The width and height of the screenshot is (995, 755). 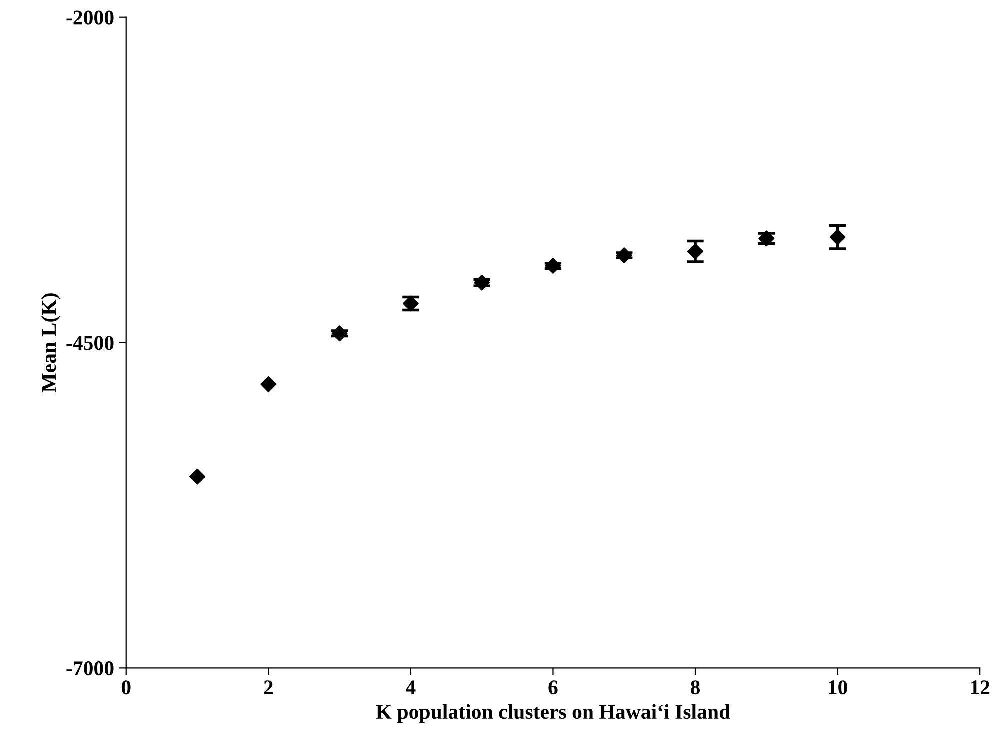 I want to click on x-tick-label: 8, so click(x=695, y=687).